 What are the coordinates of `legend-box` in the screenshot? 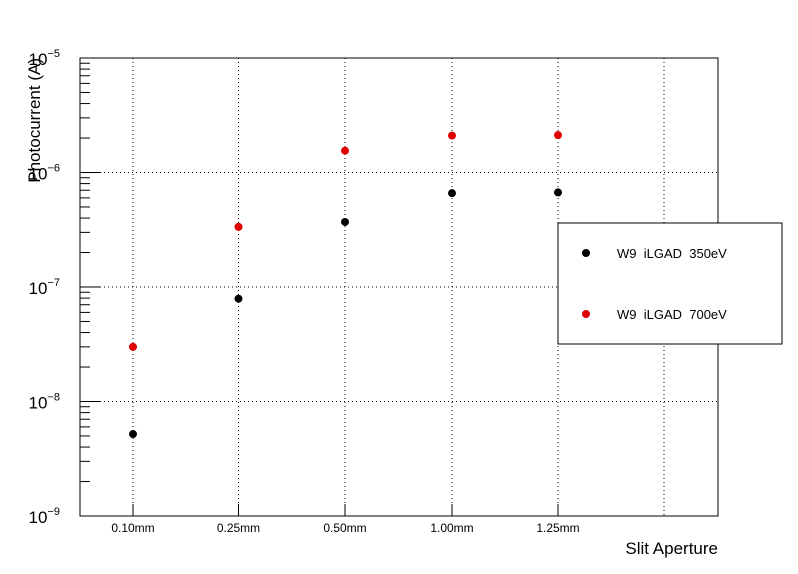 It's located at (670, 283).